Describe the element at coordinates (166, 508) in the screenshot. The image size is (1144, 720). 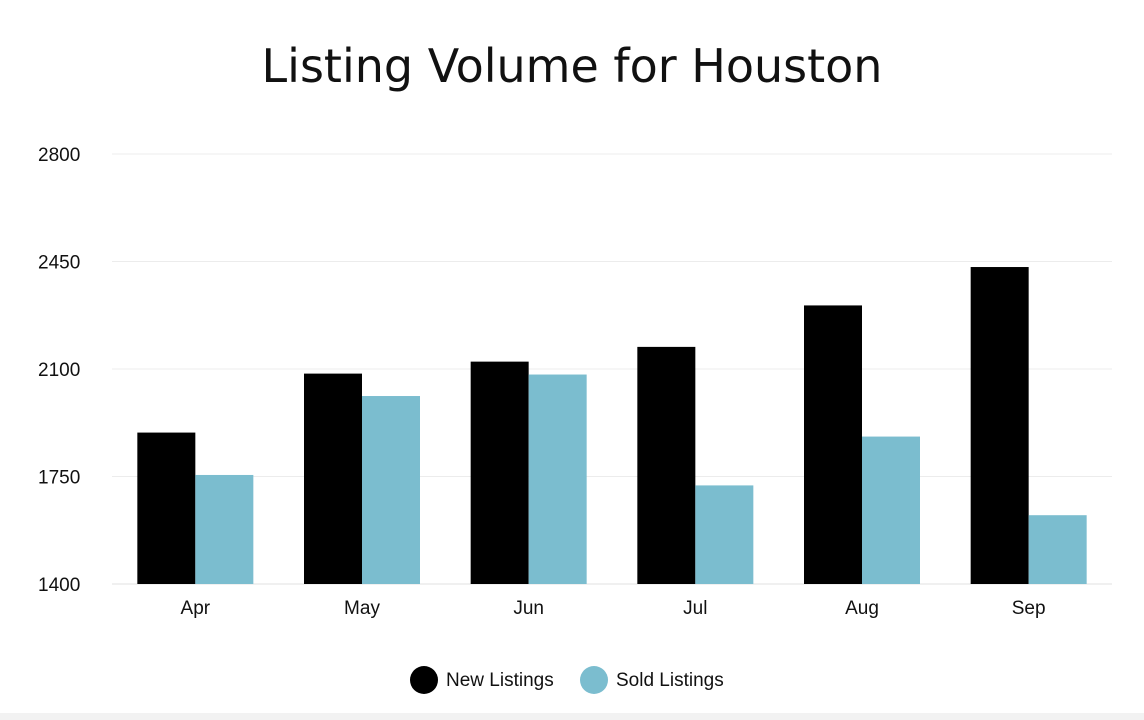
I see `bar-new-listings-apr` at that location.